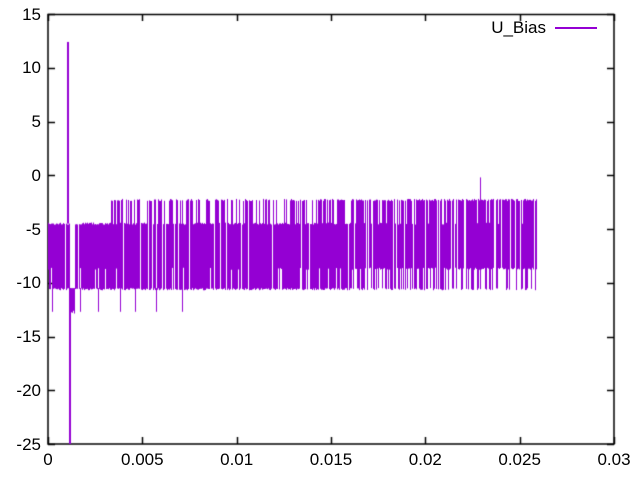 The image size is (640, 480). Describe the element at coordinates (31, 14) in the screenshot. I see `y-tick-label: 15` at that location.